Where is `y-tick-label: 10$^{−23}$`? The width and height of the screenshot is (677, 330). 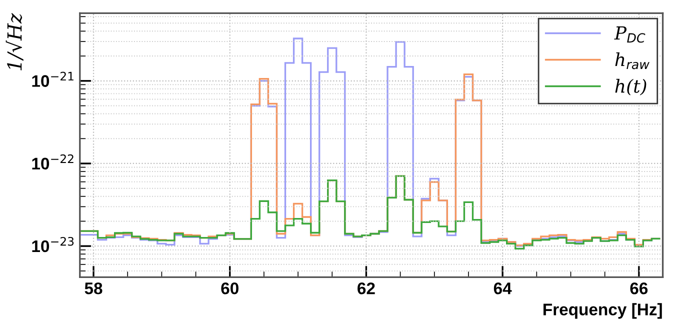 y-tick-label: 10$^{−23}$ is located at coordinates (53, 244).